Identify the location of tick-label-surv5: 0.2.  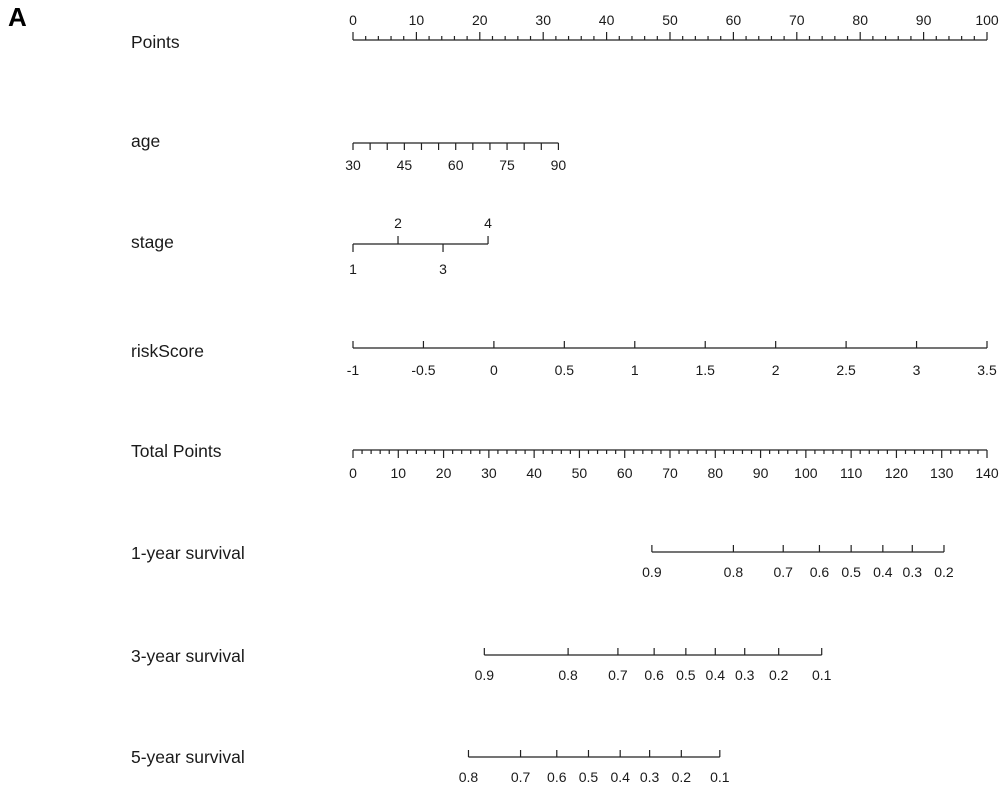
(682, 777).